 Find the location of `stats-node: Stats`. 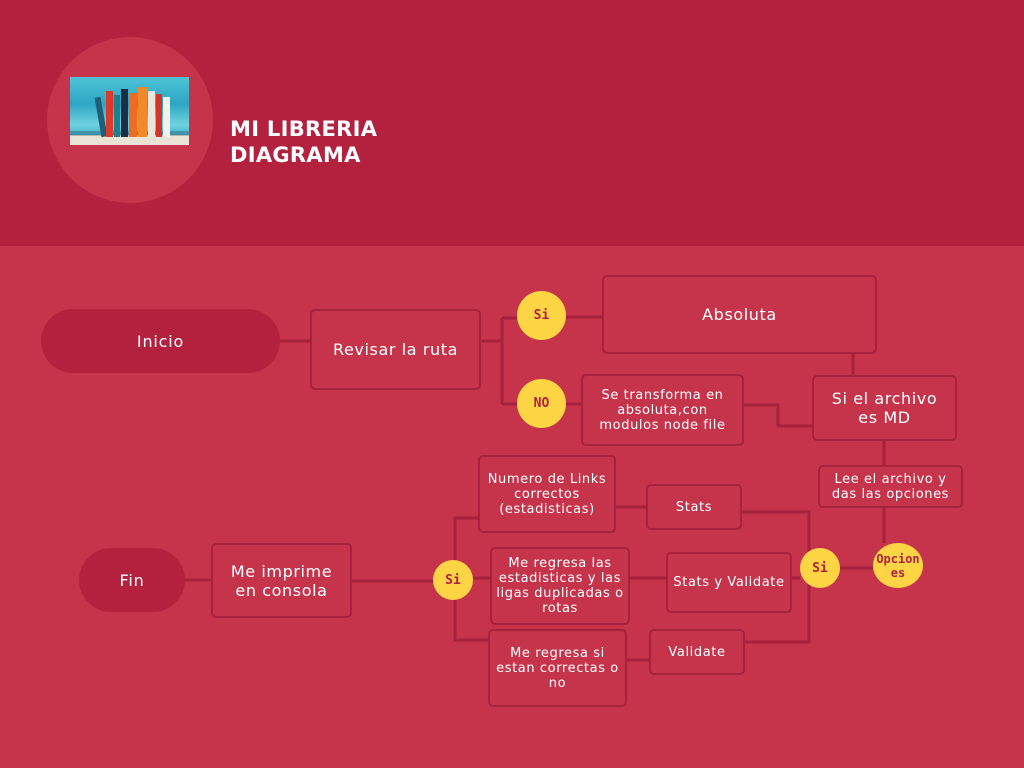

stats-node: Stats is located at coordinates (694, 507).